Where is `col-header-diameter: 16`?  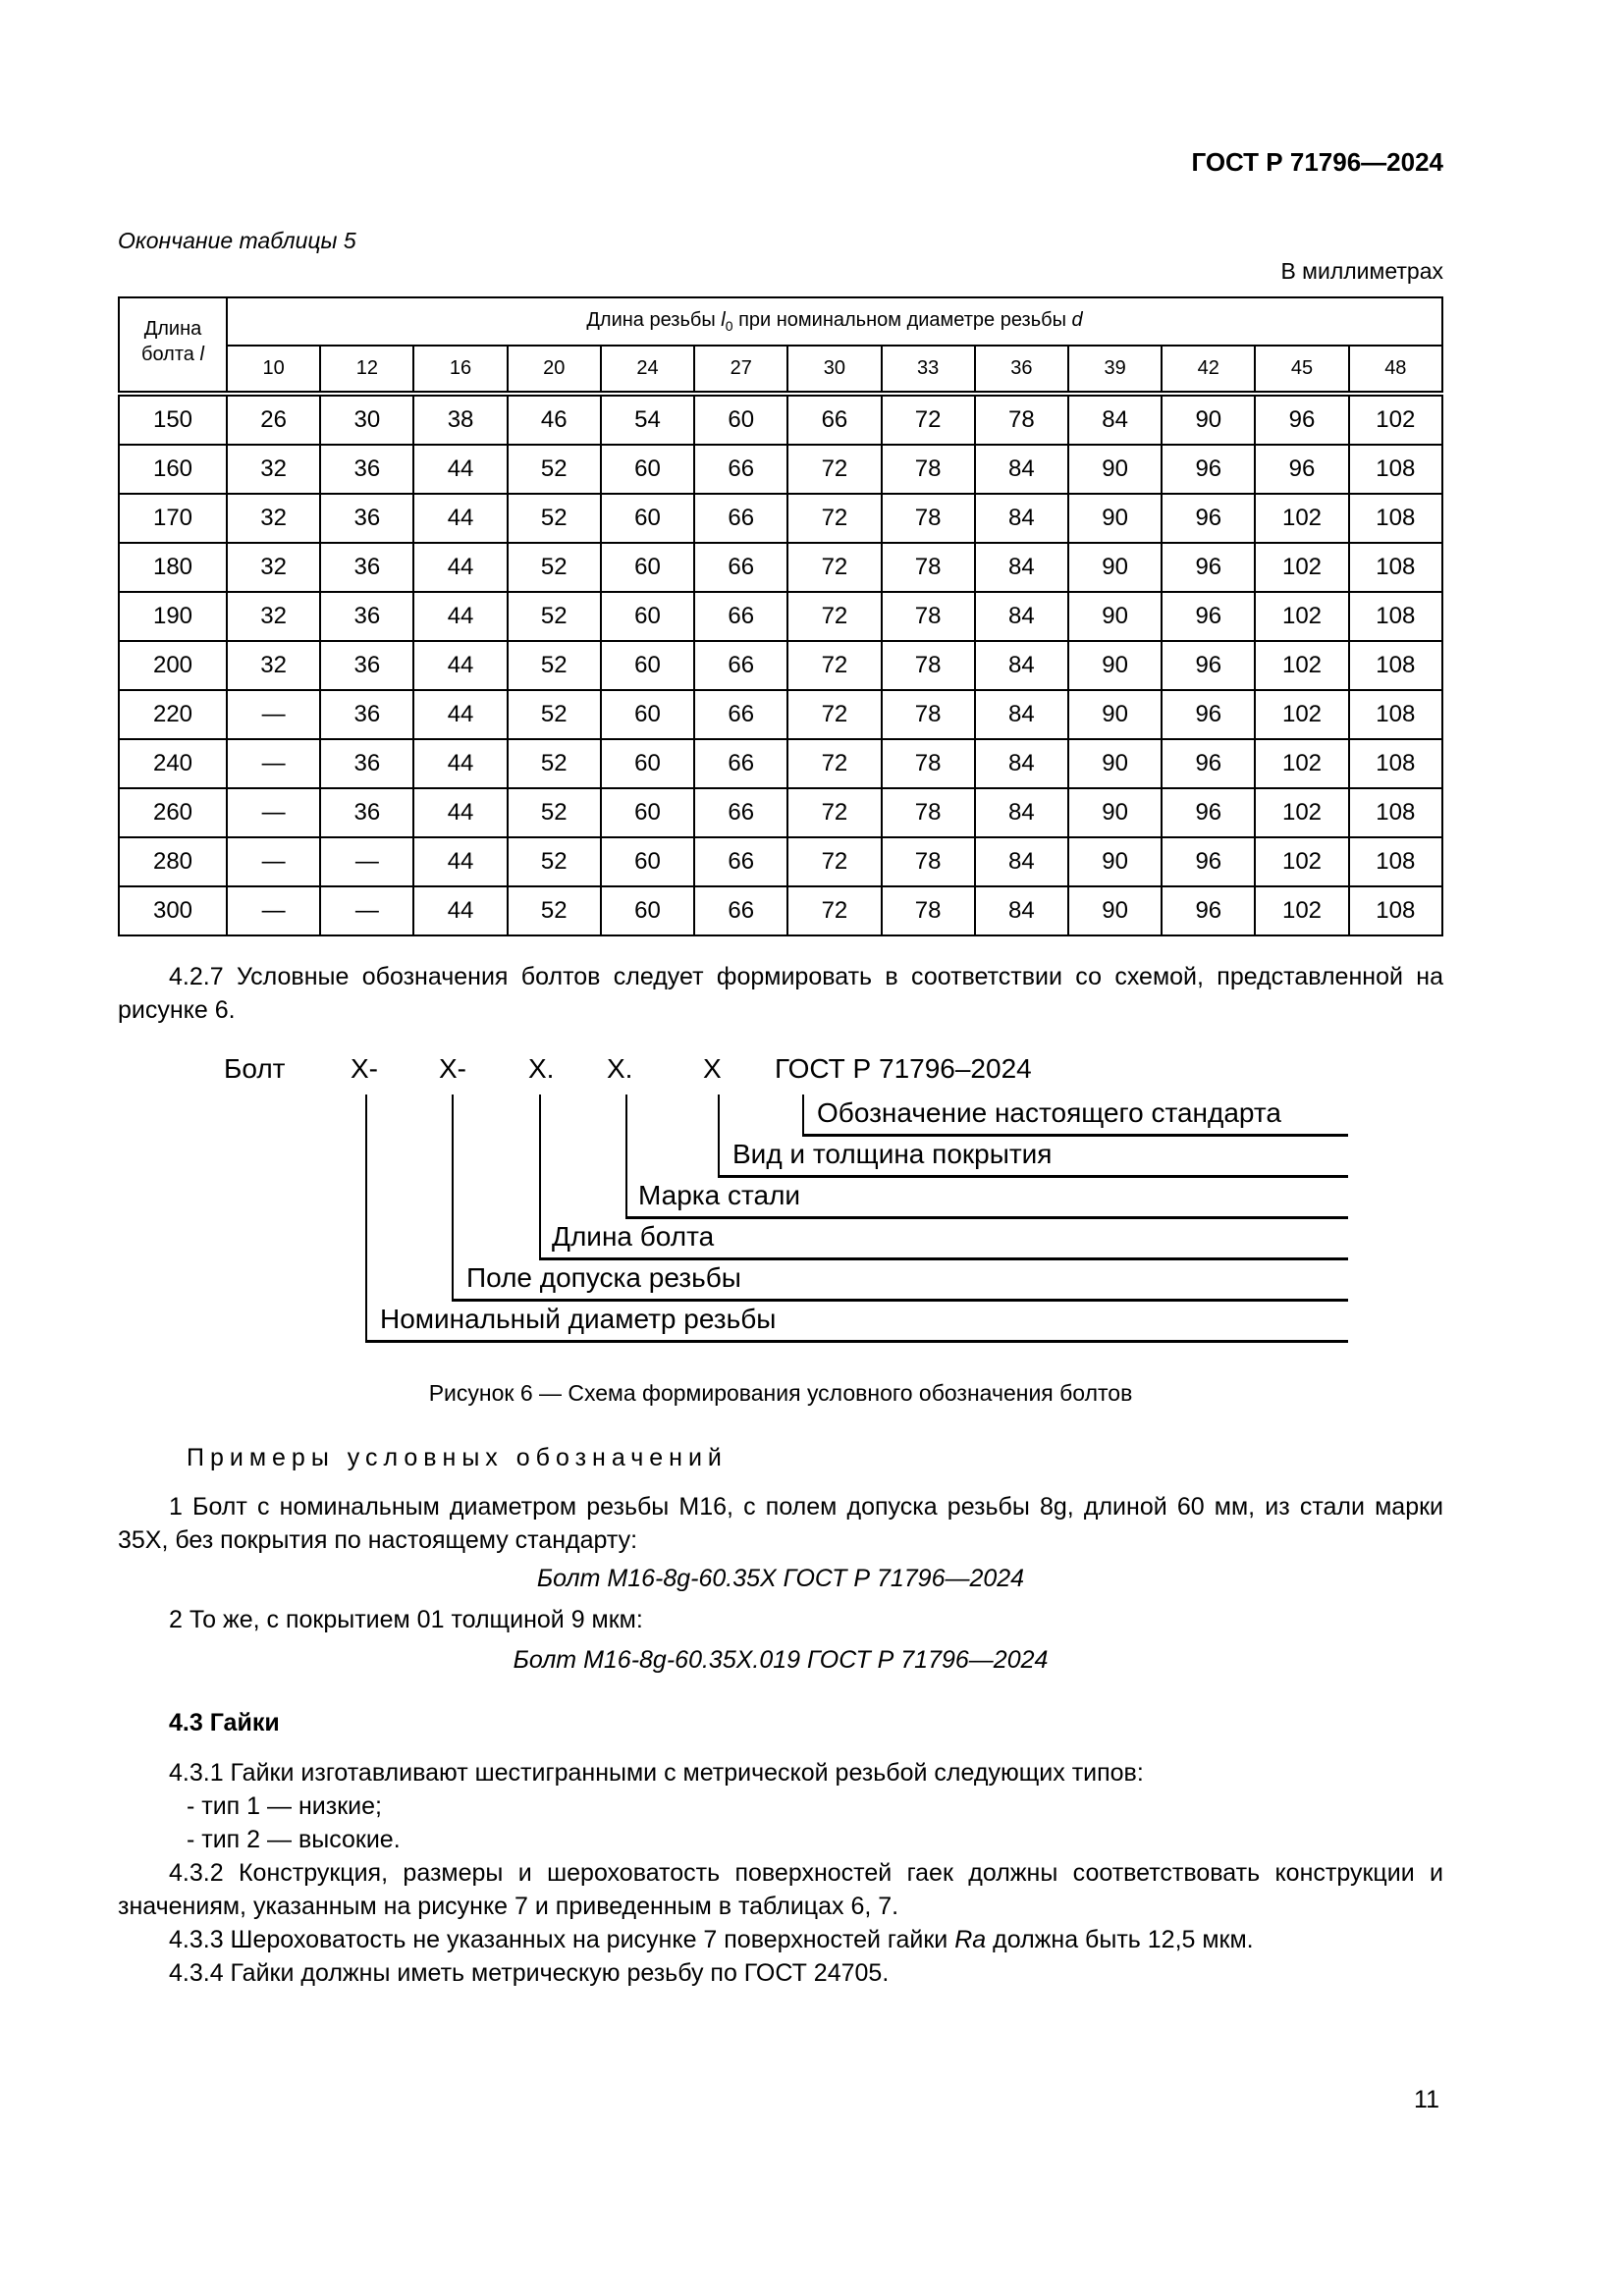
col-header-diameter: 16 is located at coordinates (460, 370).